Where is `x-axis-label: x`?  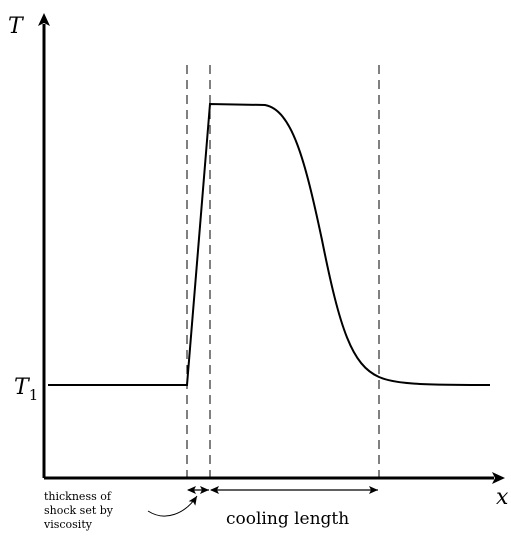
x-axis-label: x is located at coordinates (502, 497).